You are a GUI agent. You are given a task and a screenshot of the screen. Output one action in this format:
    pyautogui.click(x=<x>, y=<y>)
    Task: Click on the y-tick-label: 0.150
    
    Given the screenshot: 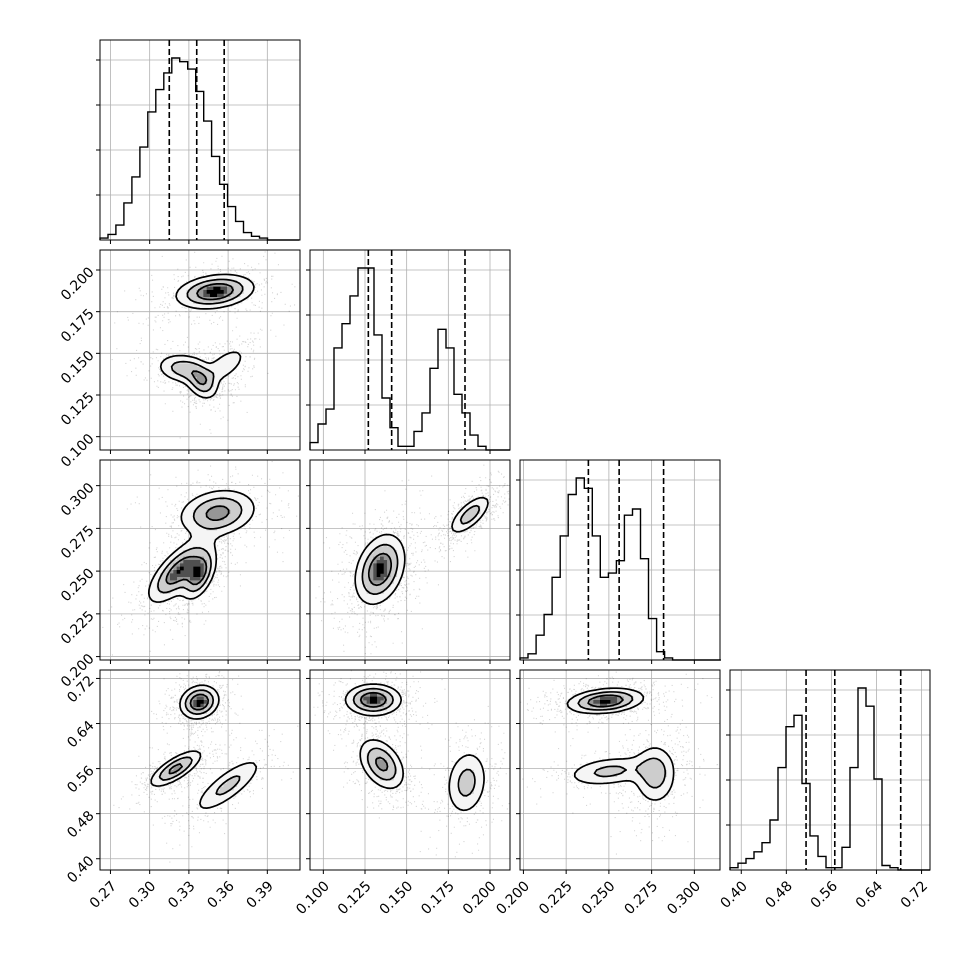 What is the action you would take?
    pyautogui.click(x=78, y=368)
    